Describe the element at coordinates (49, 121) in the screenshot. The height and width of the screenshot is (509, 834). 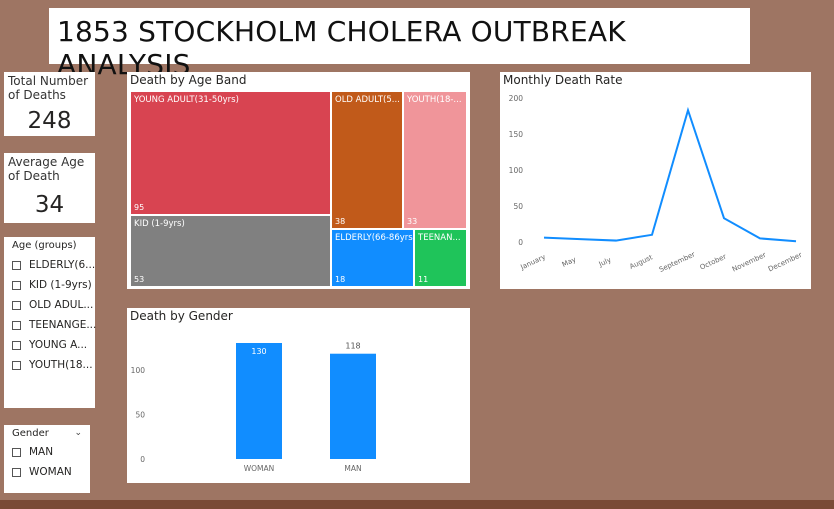
I see `total-deaths-value: 248` at that location.